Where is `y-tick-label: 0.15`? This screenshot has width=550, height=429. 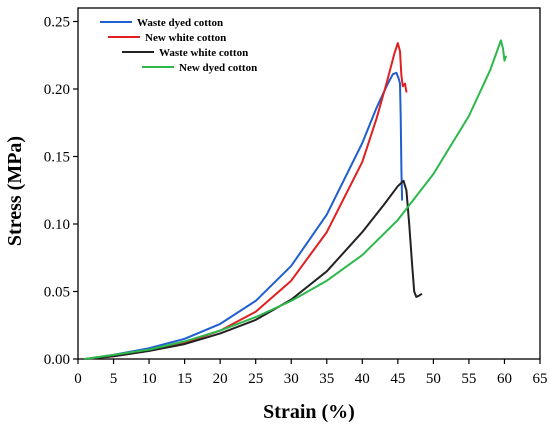
y-tick-label: 0.15 is located at coordinates (57, 158).